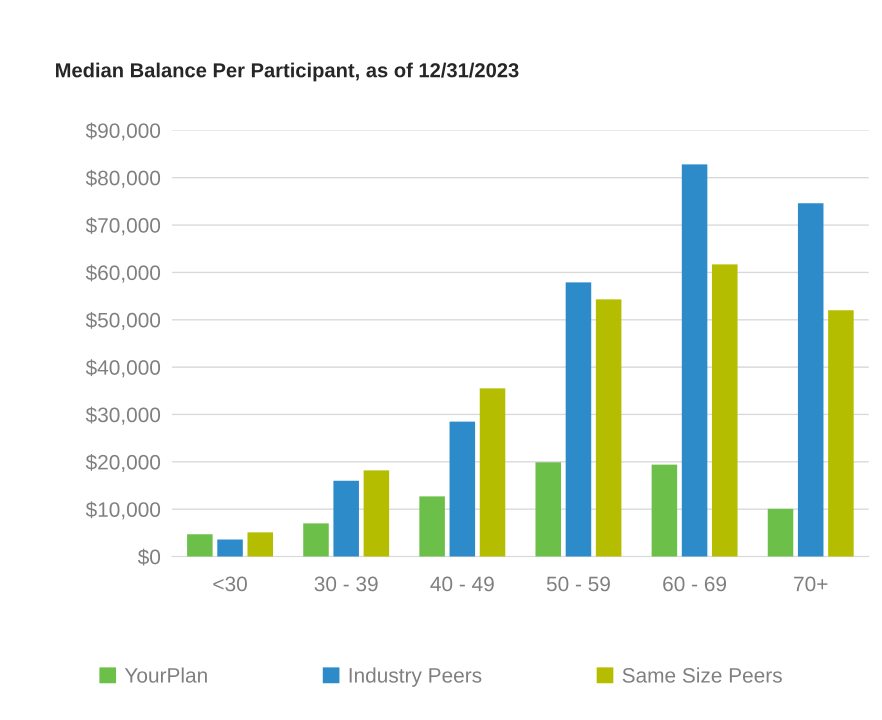  I want to click on y-tick-label: $70,000, so click(123, 226).